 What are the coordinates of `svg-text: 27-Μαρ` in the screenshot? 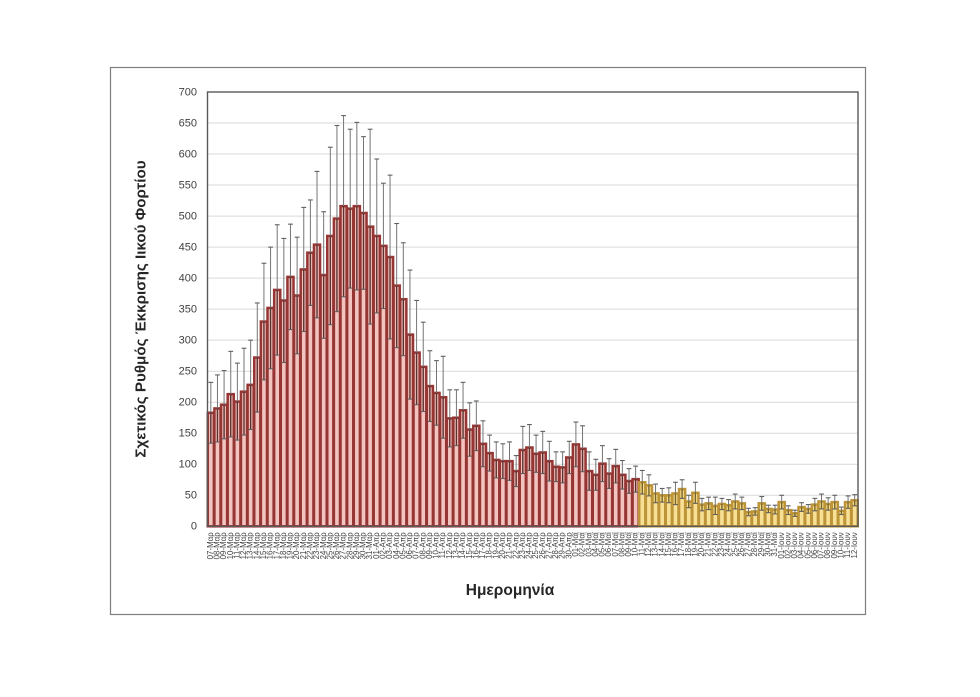 It's located at (343, 546).